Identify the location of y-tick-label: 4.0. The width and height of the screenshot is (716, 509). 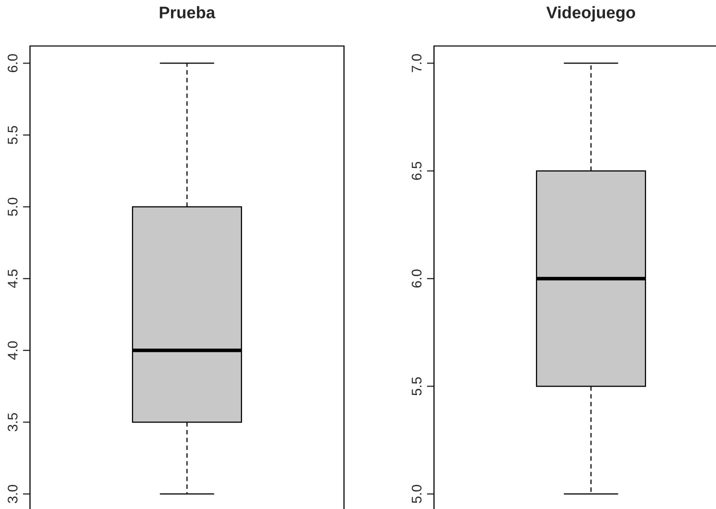
(13, 350).